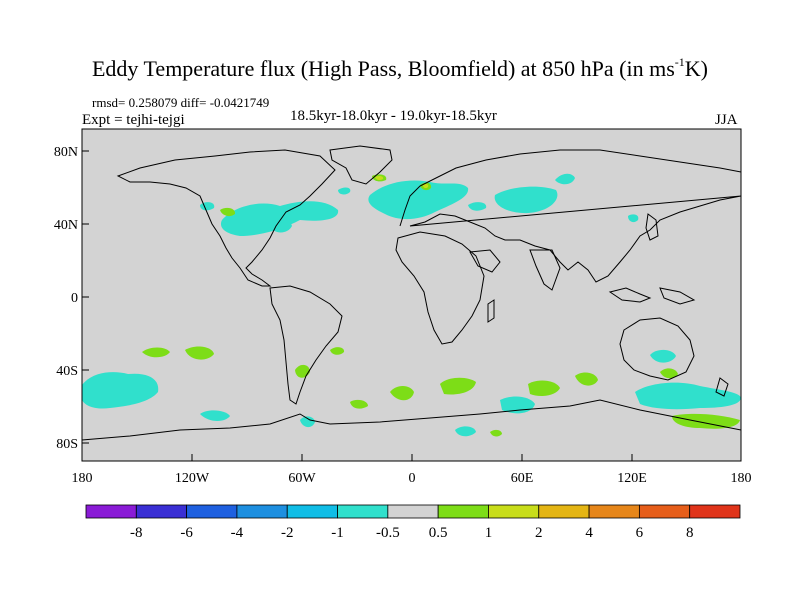 The height and width of the screenshot is (600, 800). I want to click on strong-patch-greenland, so click(379, 178).